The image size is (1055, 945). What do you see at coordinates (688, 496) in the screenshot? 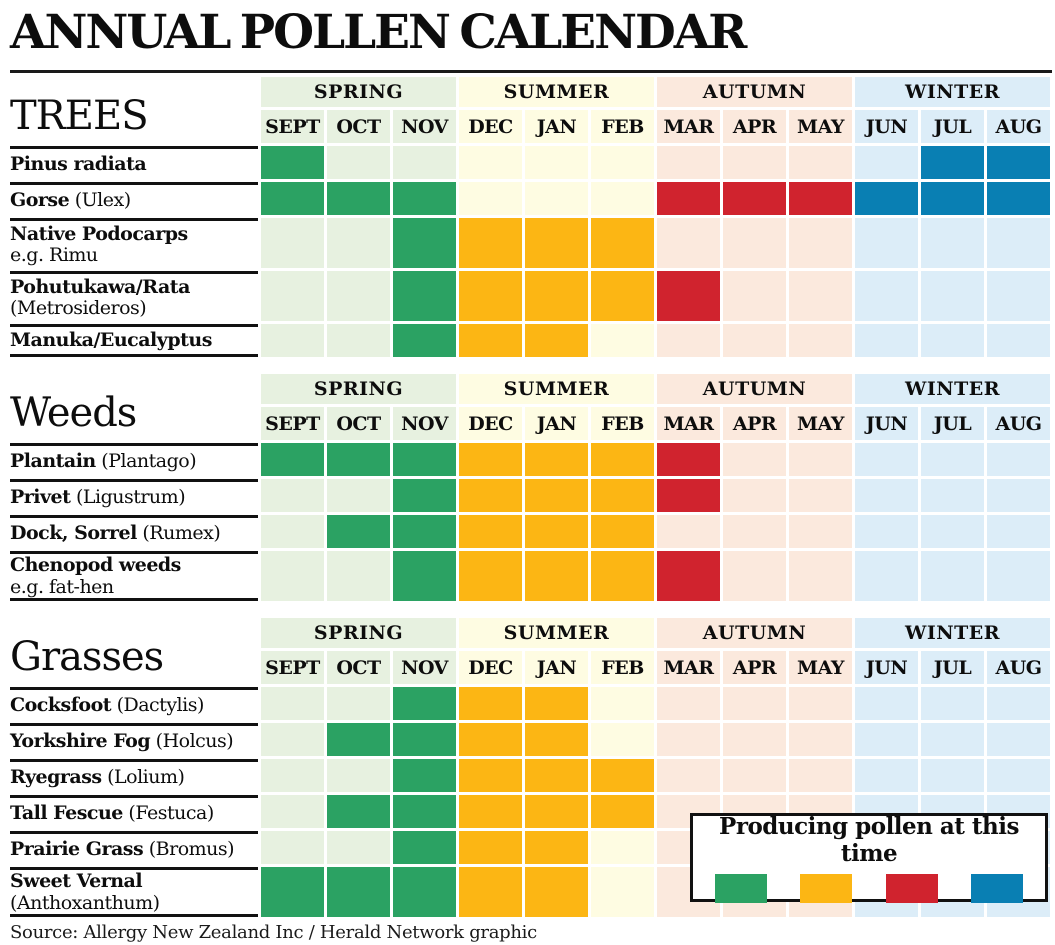
I see `pollen-cell-red` at bounding box center [688, 496].